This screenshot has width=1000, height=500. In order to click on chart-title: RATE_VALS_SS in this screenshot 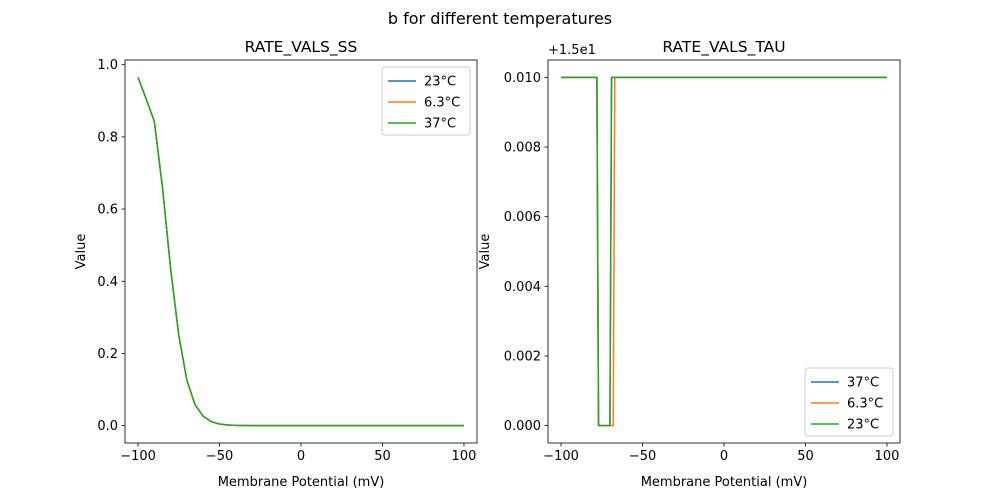, I will do `click(301, 47)`.